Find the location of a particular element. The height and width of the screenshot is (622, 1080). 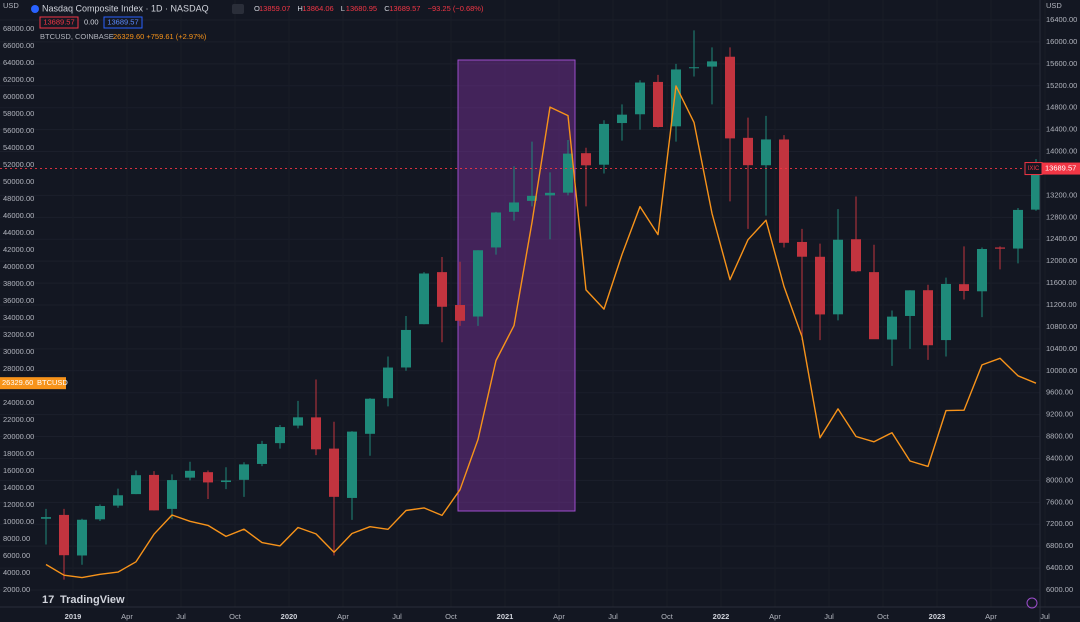

last-price-label: 13689.57 is located at coordinates (1060, 168).